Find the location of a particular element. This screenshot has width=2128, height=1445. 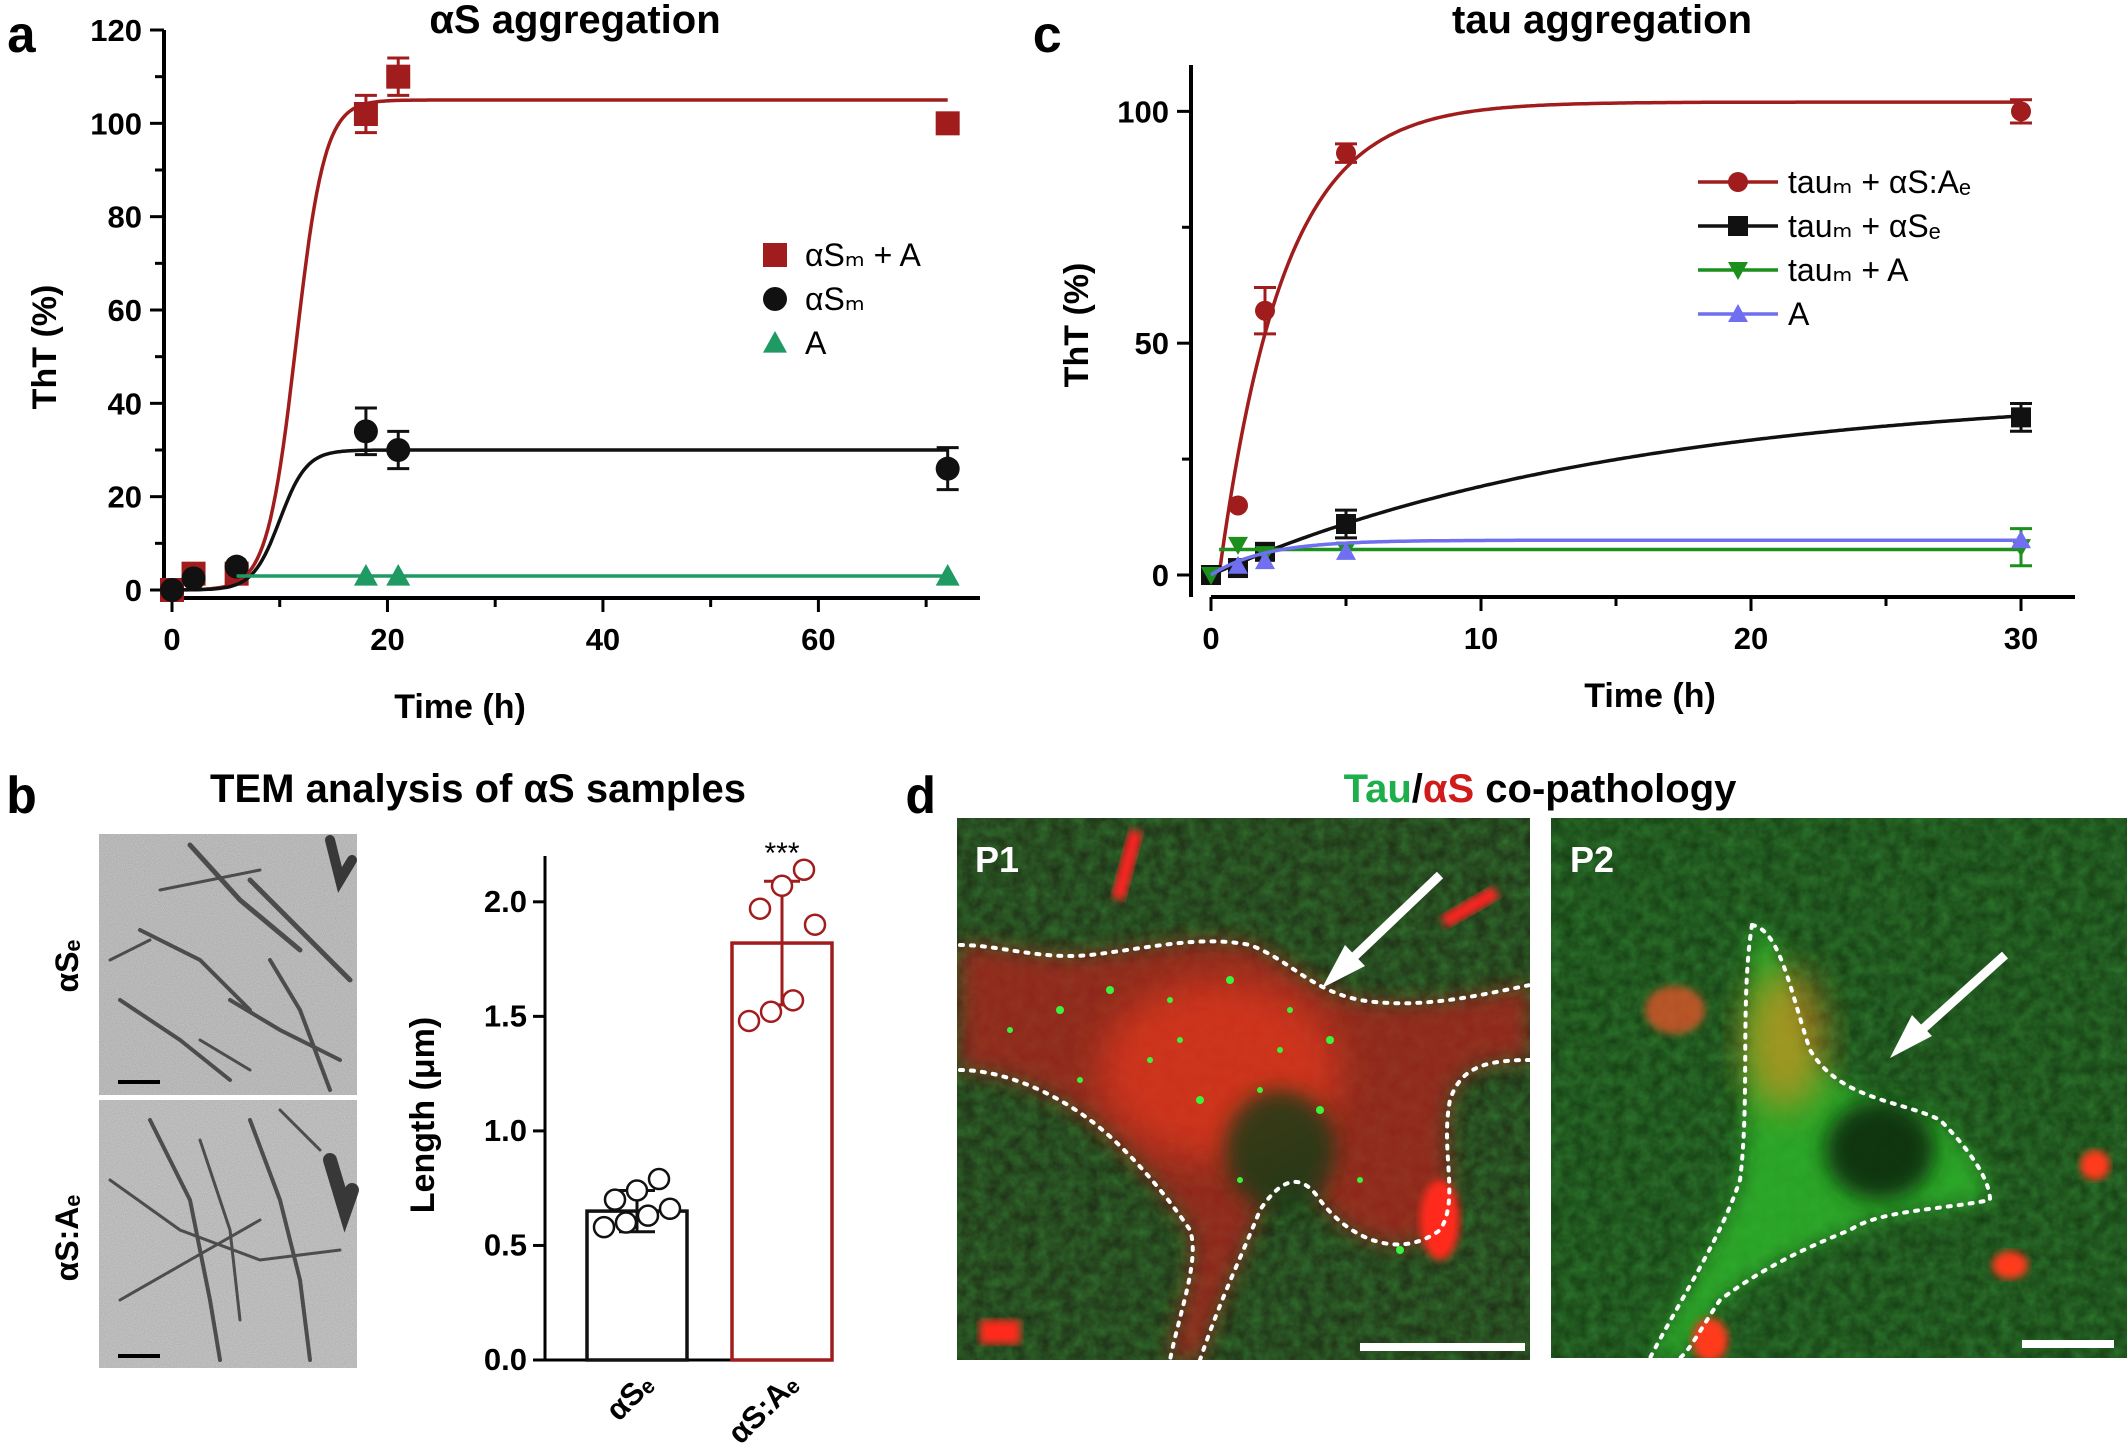

x-tick-label: 30 is located at coordinates (2021, 638).